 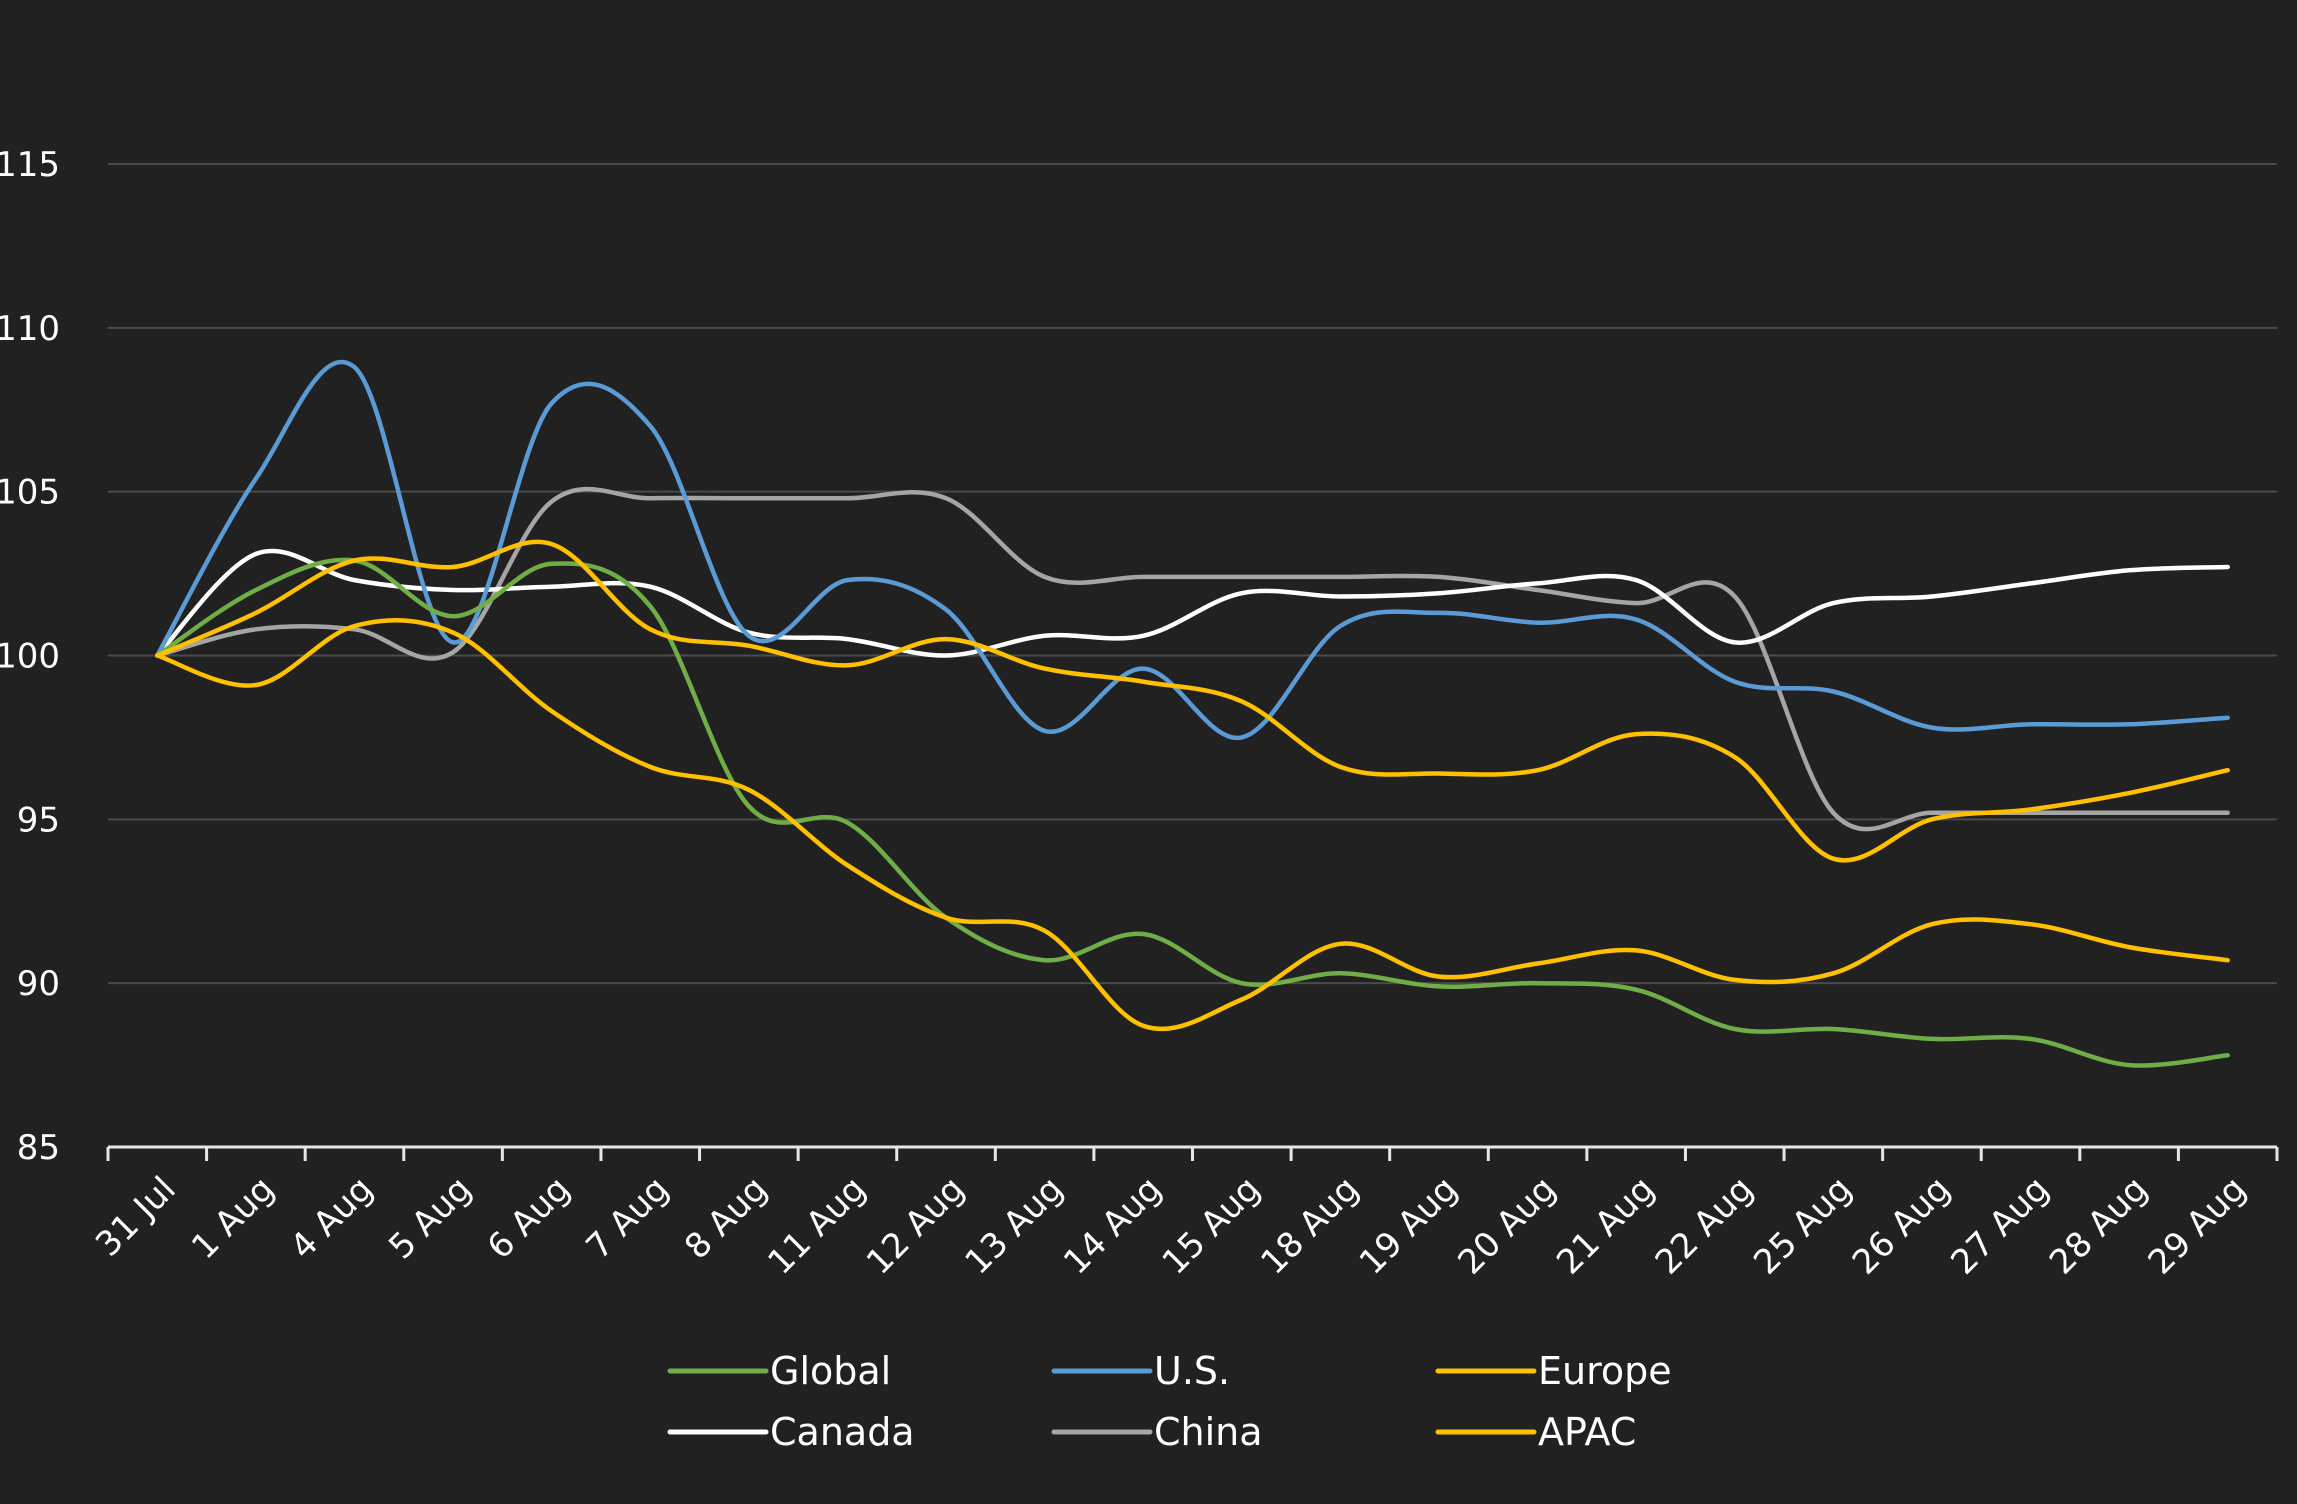 What do you see at coordinates (1506, 1225) in the screenshot?
I see `x-tick-label: 20 Aug` at bounding box center [1506, 1225].